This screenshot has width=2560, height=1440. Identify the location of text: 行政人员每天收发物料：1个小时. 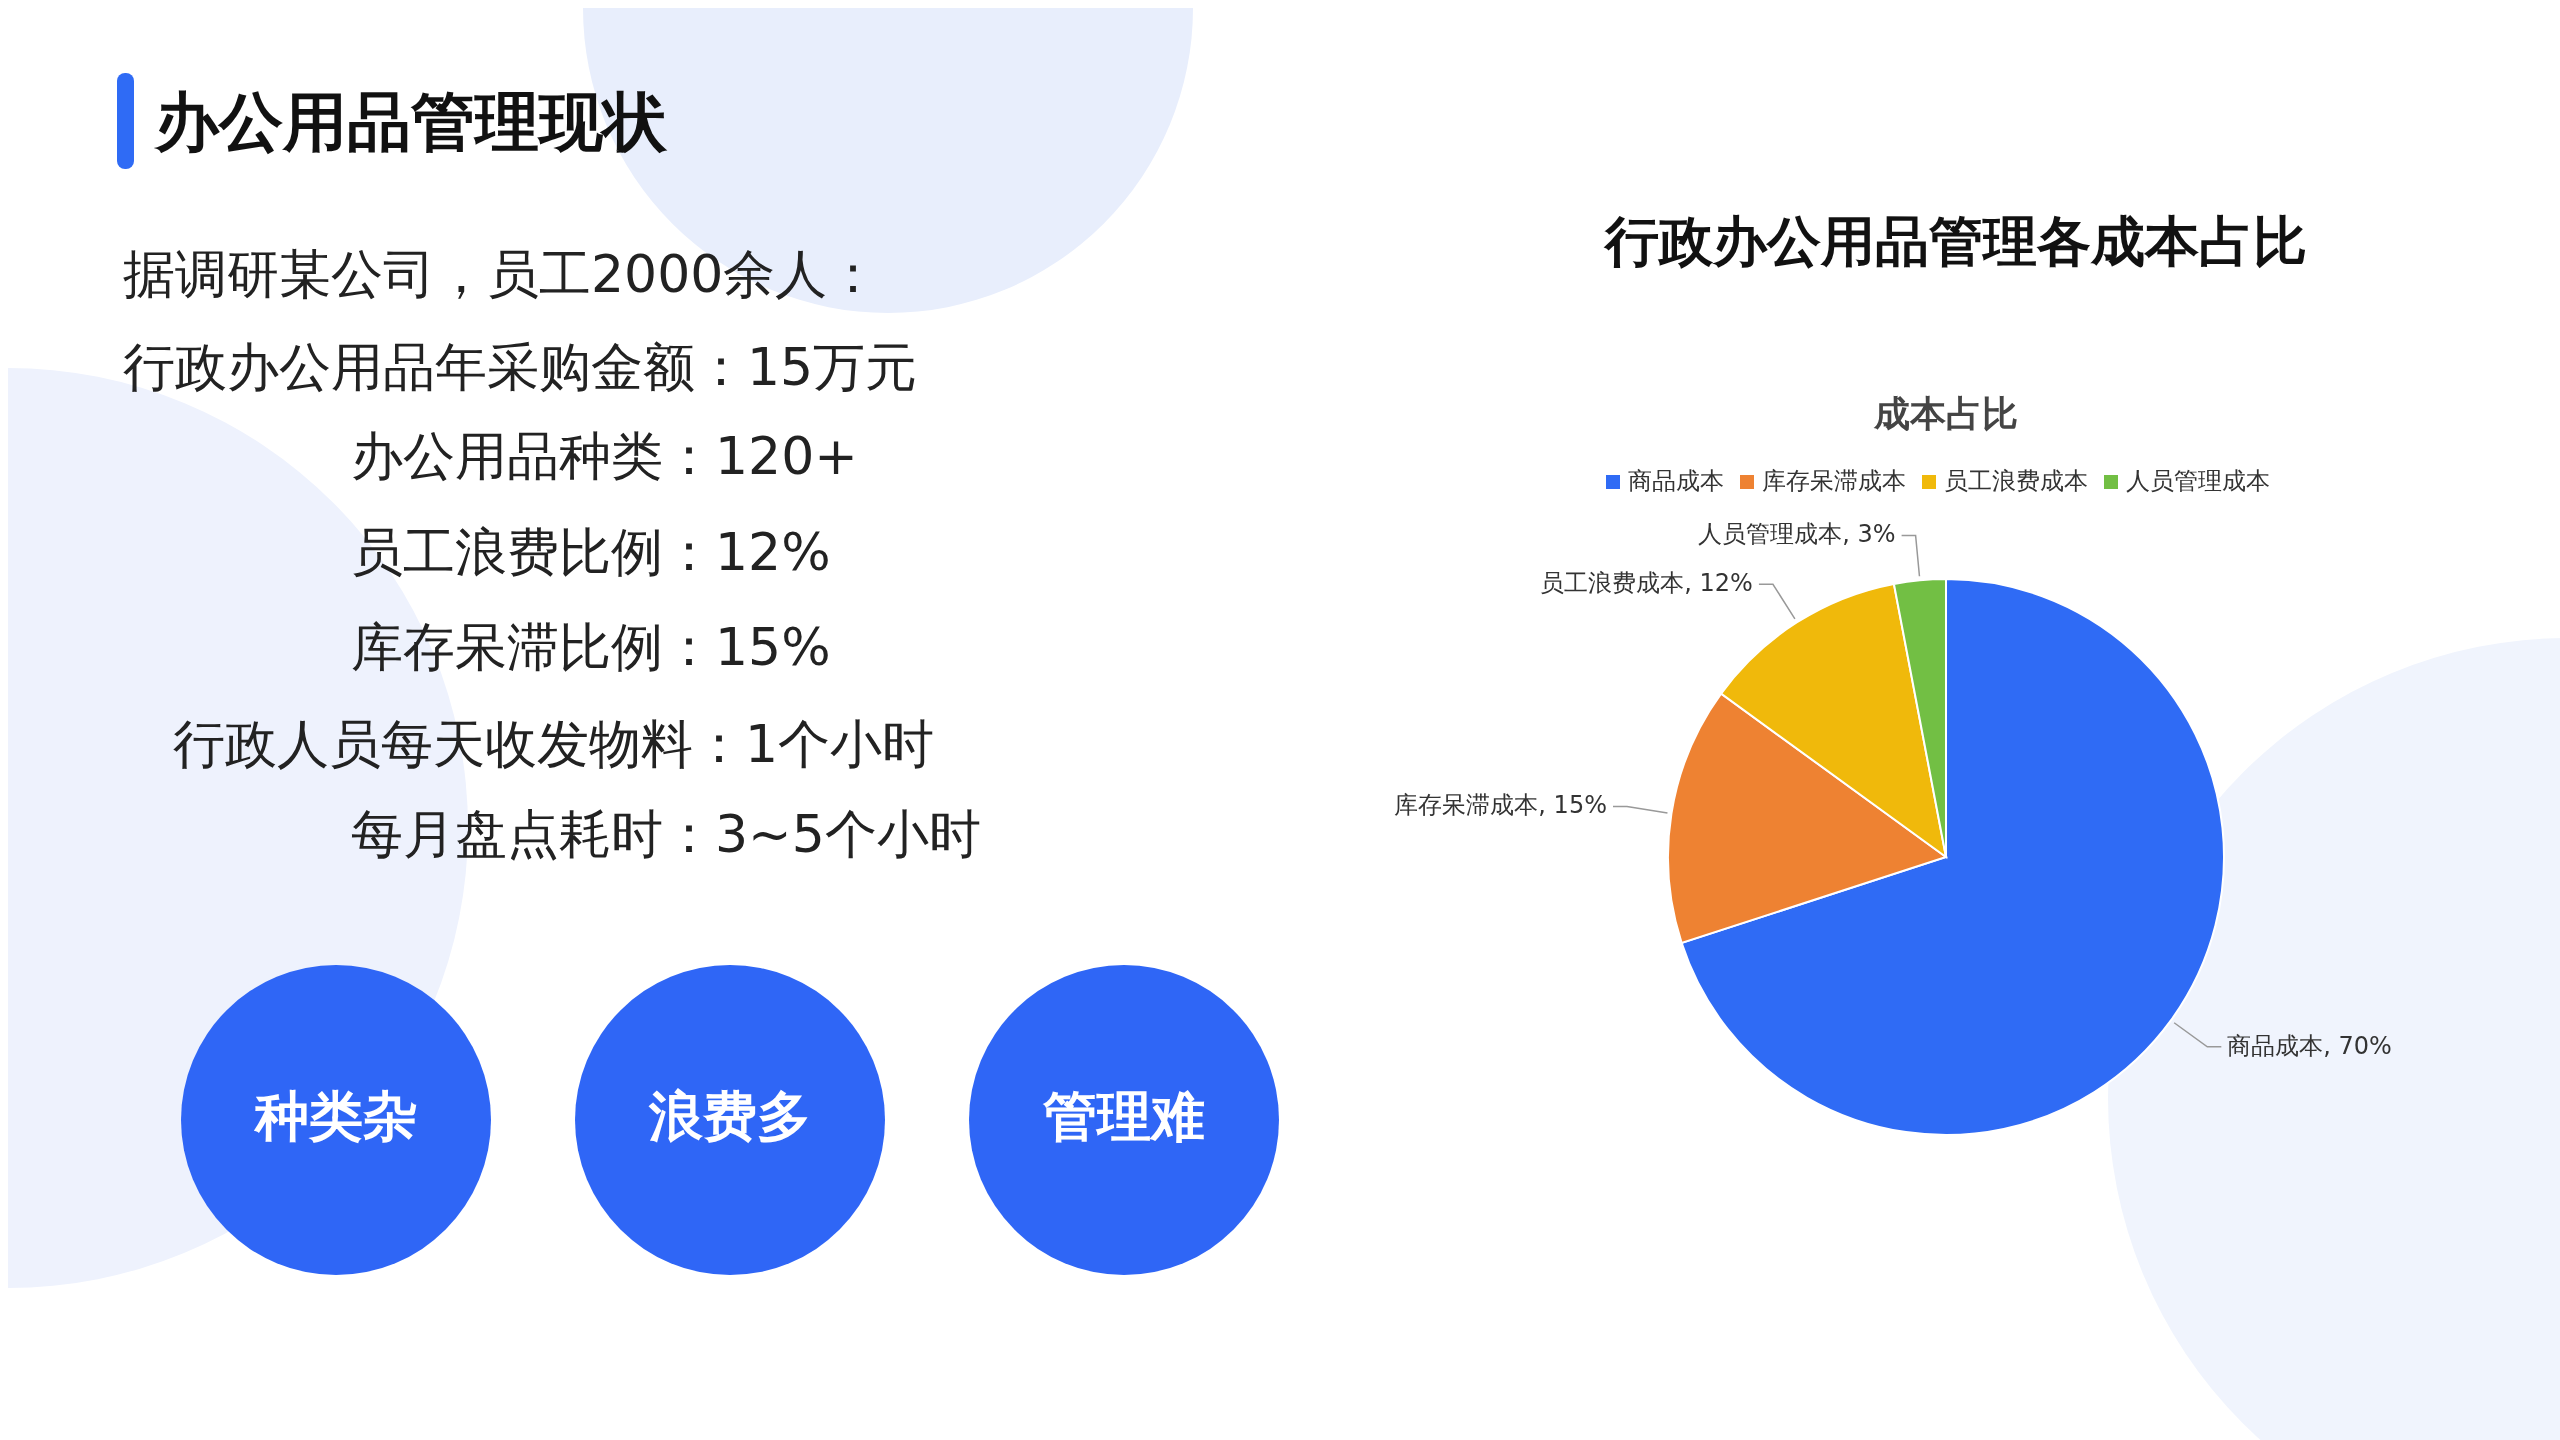
(554, 744).